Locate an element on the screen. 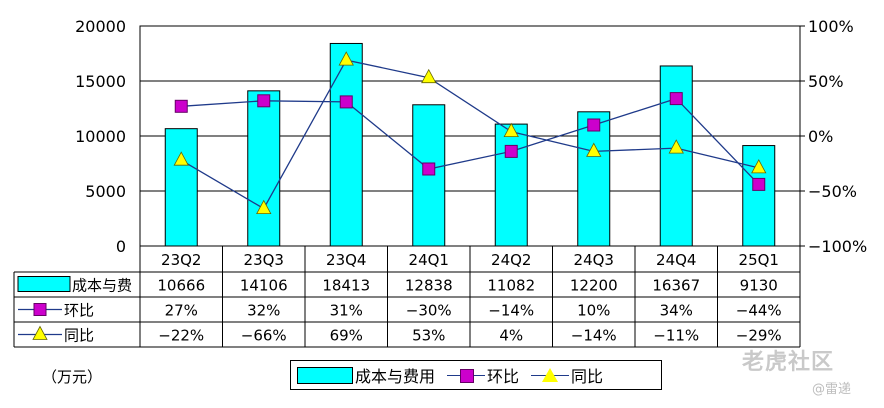 This screenshot has height=408, width=884. table-row-label: 环比 is located at coordinates (79, 311).